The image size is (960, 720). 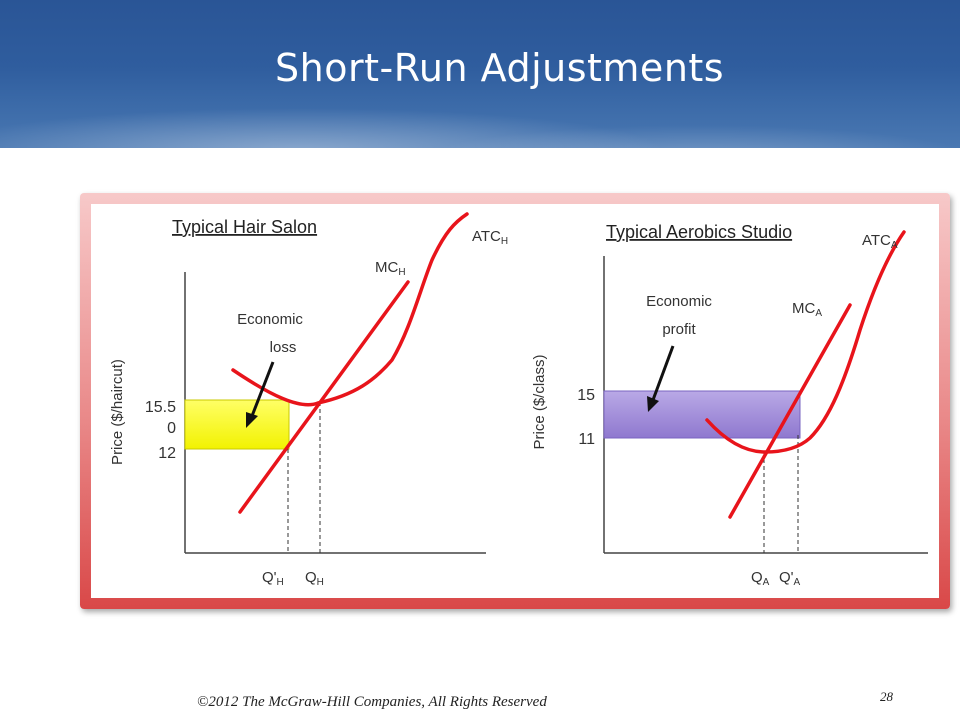 What do you see at coordinates (586, 439) in the screenshot?
I see `aerobics-studio-price-tick-low: 11` at bounding box center [586, 439].